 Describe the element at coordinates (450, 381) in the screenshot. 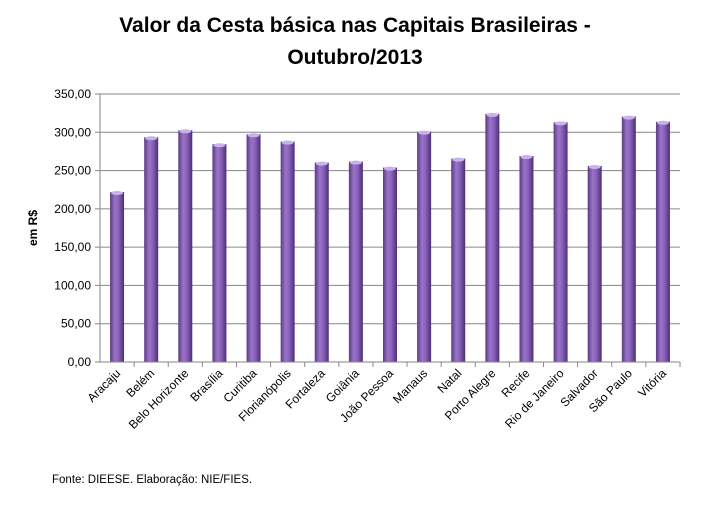

I see `x-tick-label: Natal` at that location.